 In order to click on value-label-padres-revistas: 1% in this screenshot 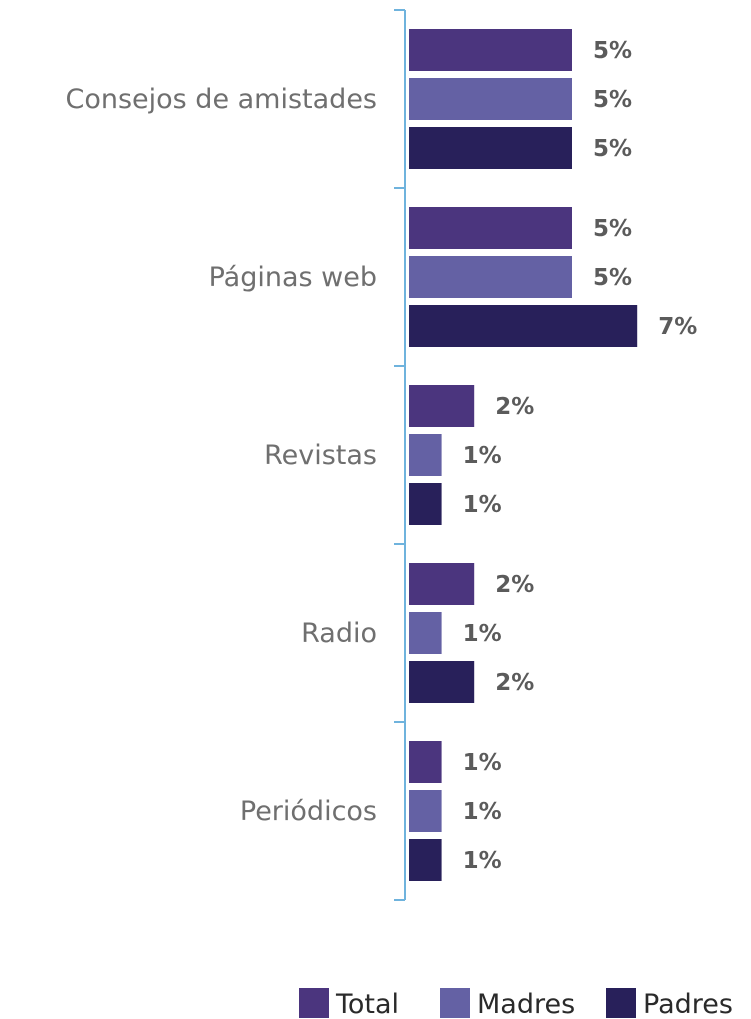, I will do `click(482, 505)`.